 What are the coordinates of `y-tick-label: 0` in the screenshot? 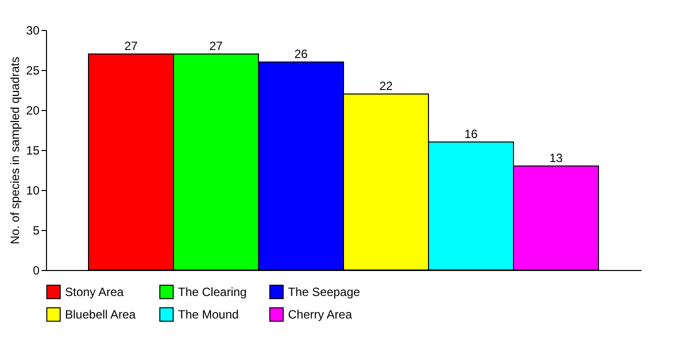 It's located at (36, 271).